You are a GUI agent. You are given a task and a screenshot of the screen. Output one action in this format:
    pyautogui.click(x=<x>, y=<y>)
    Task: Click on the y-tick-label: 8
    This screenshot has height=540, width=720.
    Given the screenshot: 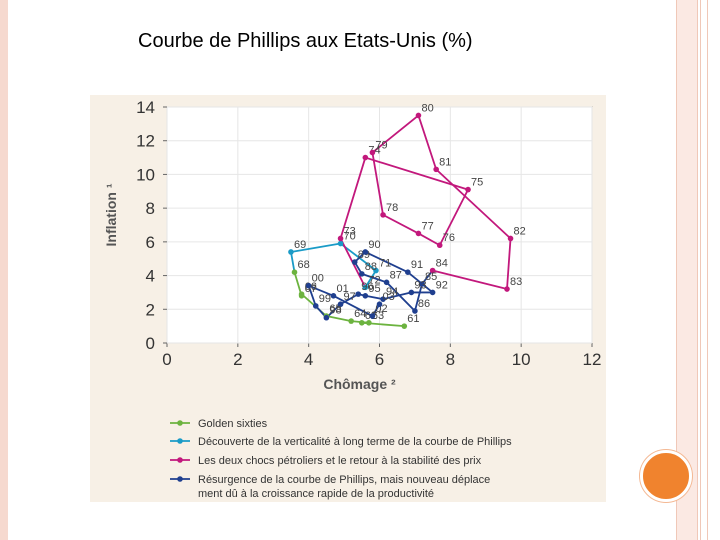 What is the action you would take?
    pyautogui.click(x=150, y=208)
    